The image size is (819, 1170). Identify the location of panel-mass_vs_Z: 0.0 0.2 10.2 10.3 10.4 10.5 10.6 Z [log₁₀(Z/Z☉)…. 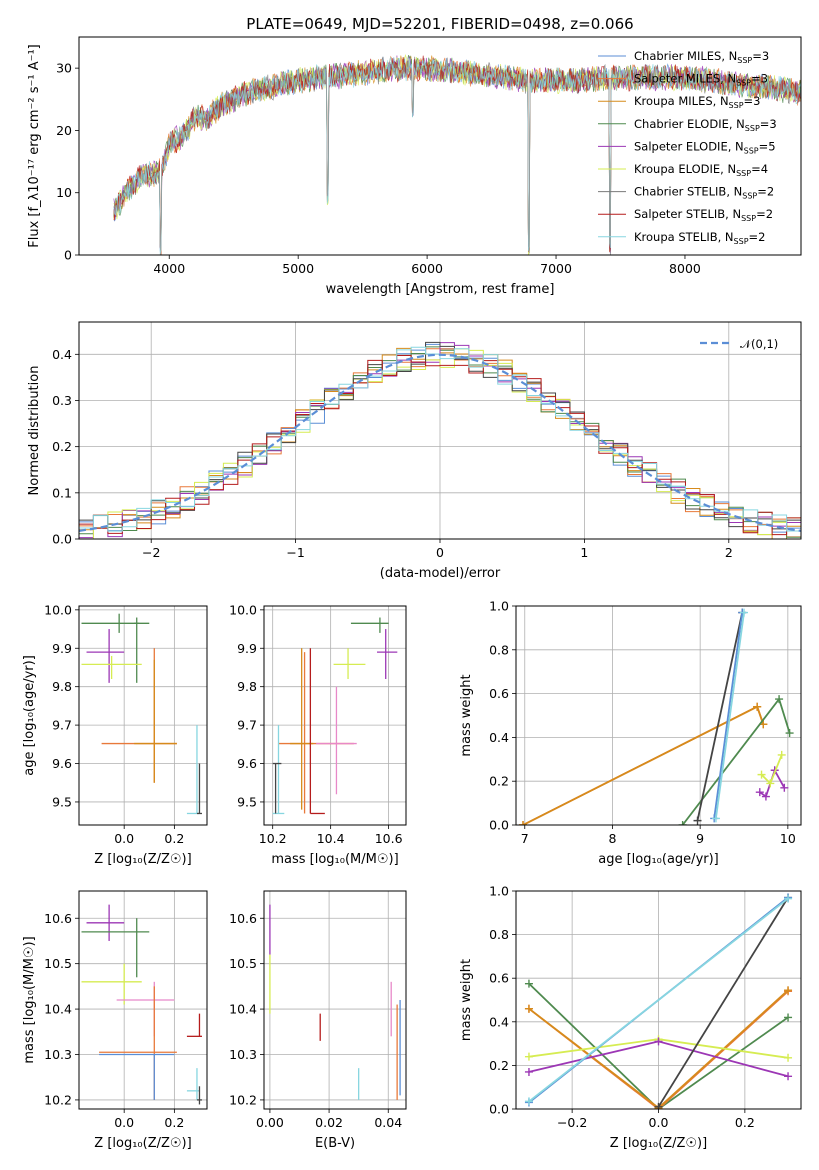
(115, 1020).